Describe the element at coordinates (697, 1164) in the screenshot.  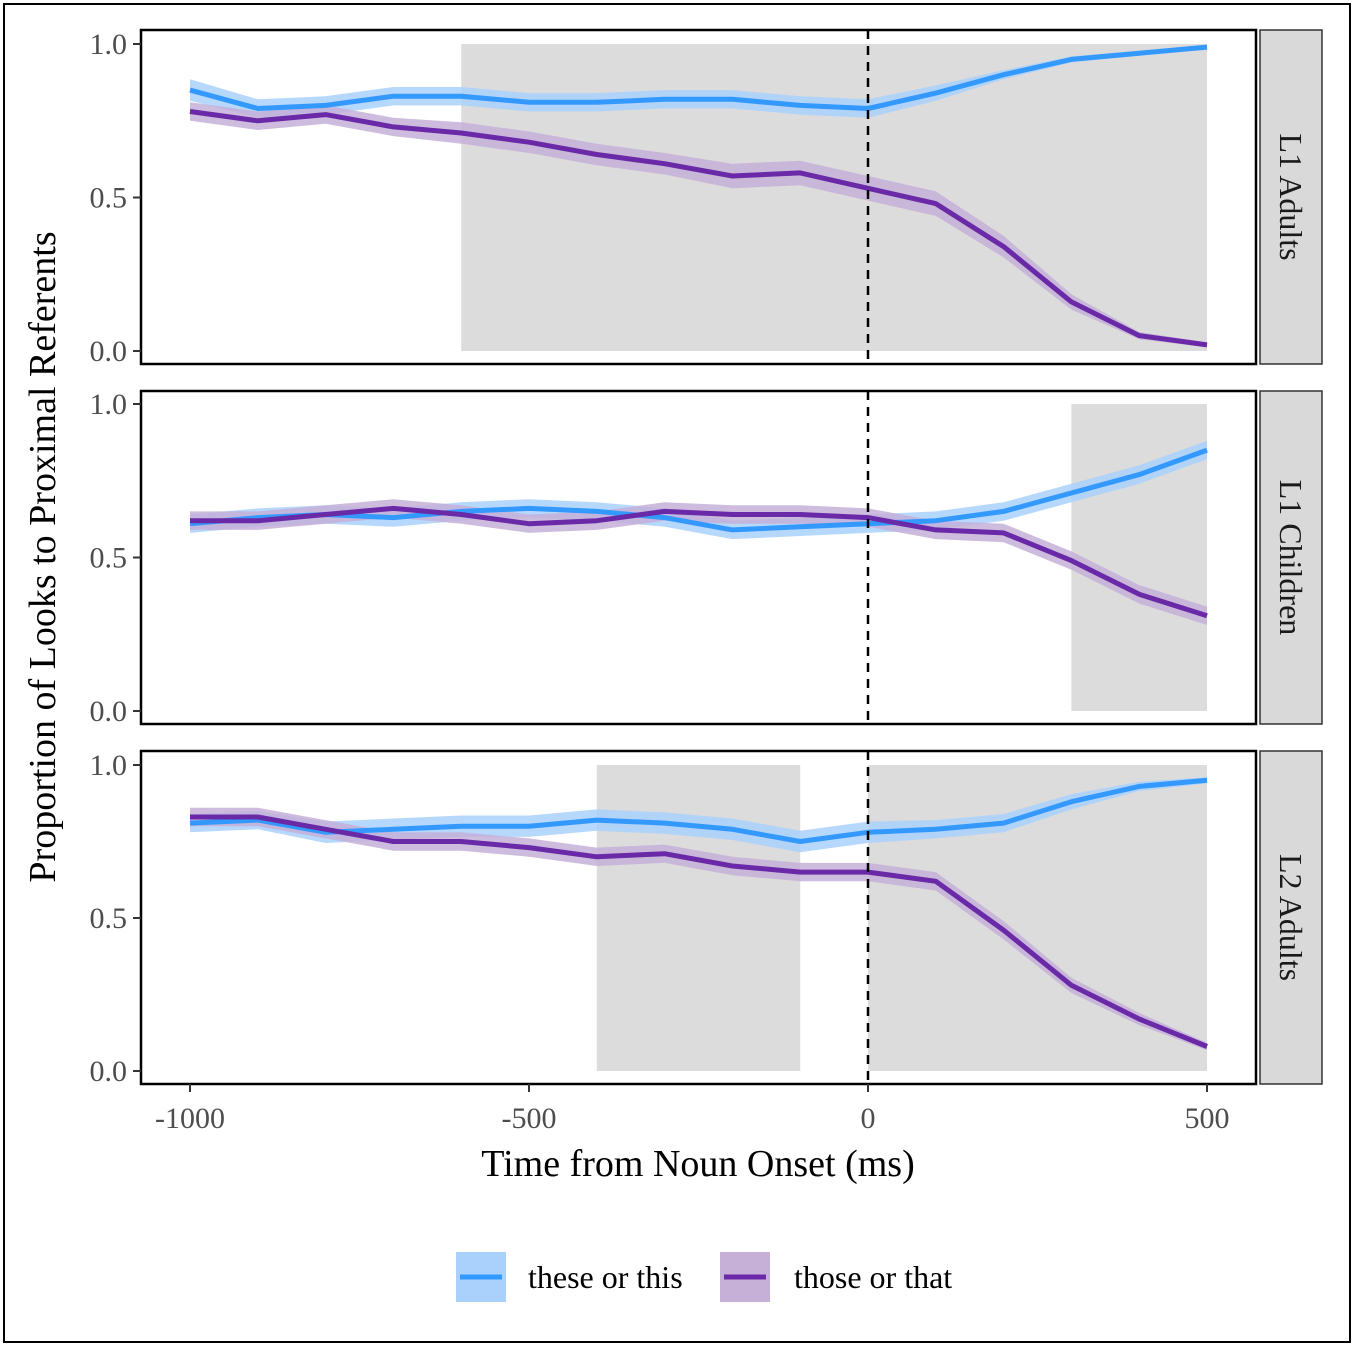
I see `x-axis-title: Time from Noun Onset (ms)` at that location.